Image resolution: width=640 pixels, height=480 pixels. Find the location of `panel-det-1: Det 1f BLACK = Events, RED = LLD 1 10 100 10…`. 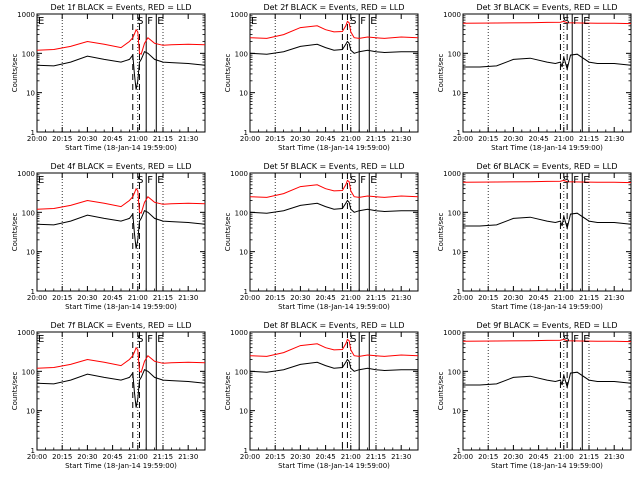

panel-det-1: Det 1f BLACK = Events, RED = LLD 1 10 100 10… is located at coordinates (108, 77).